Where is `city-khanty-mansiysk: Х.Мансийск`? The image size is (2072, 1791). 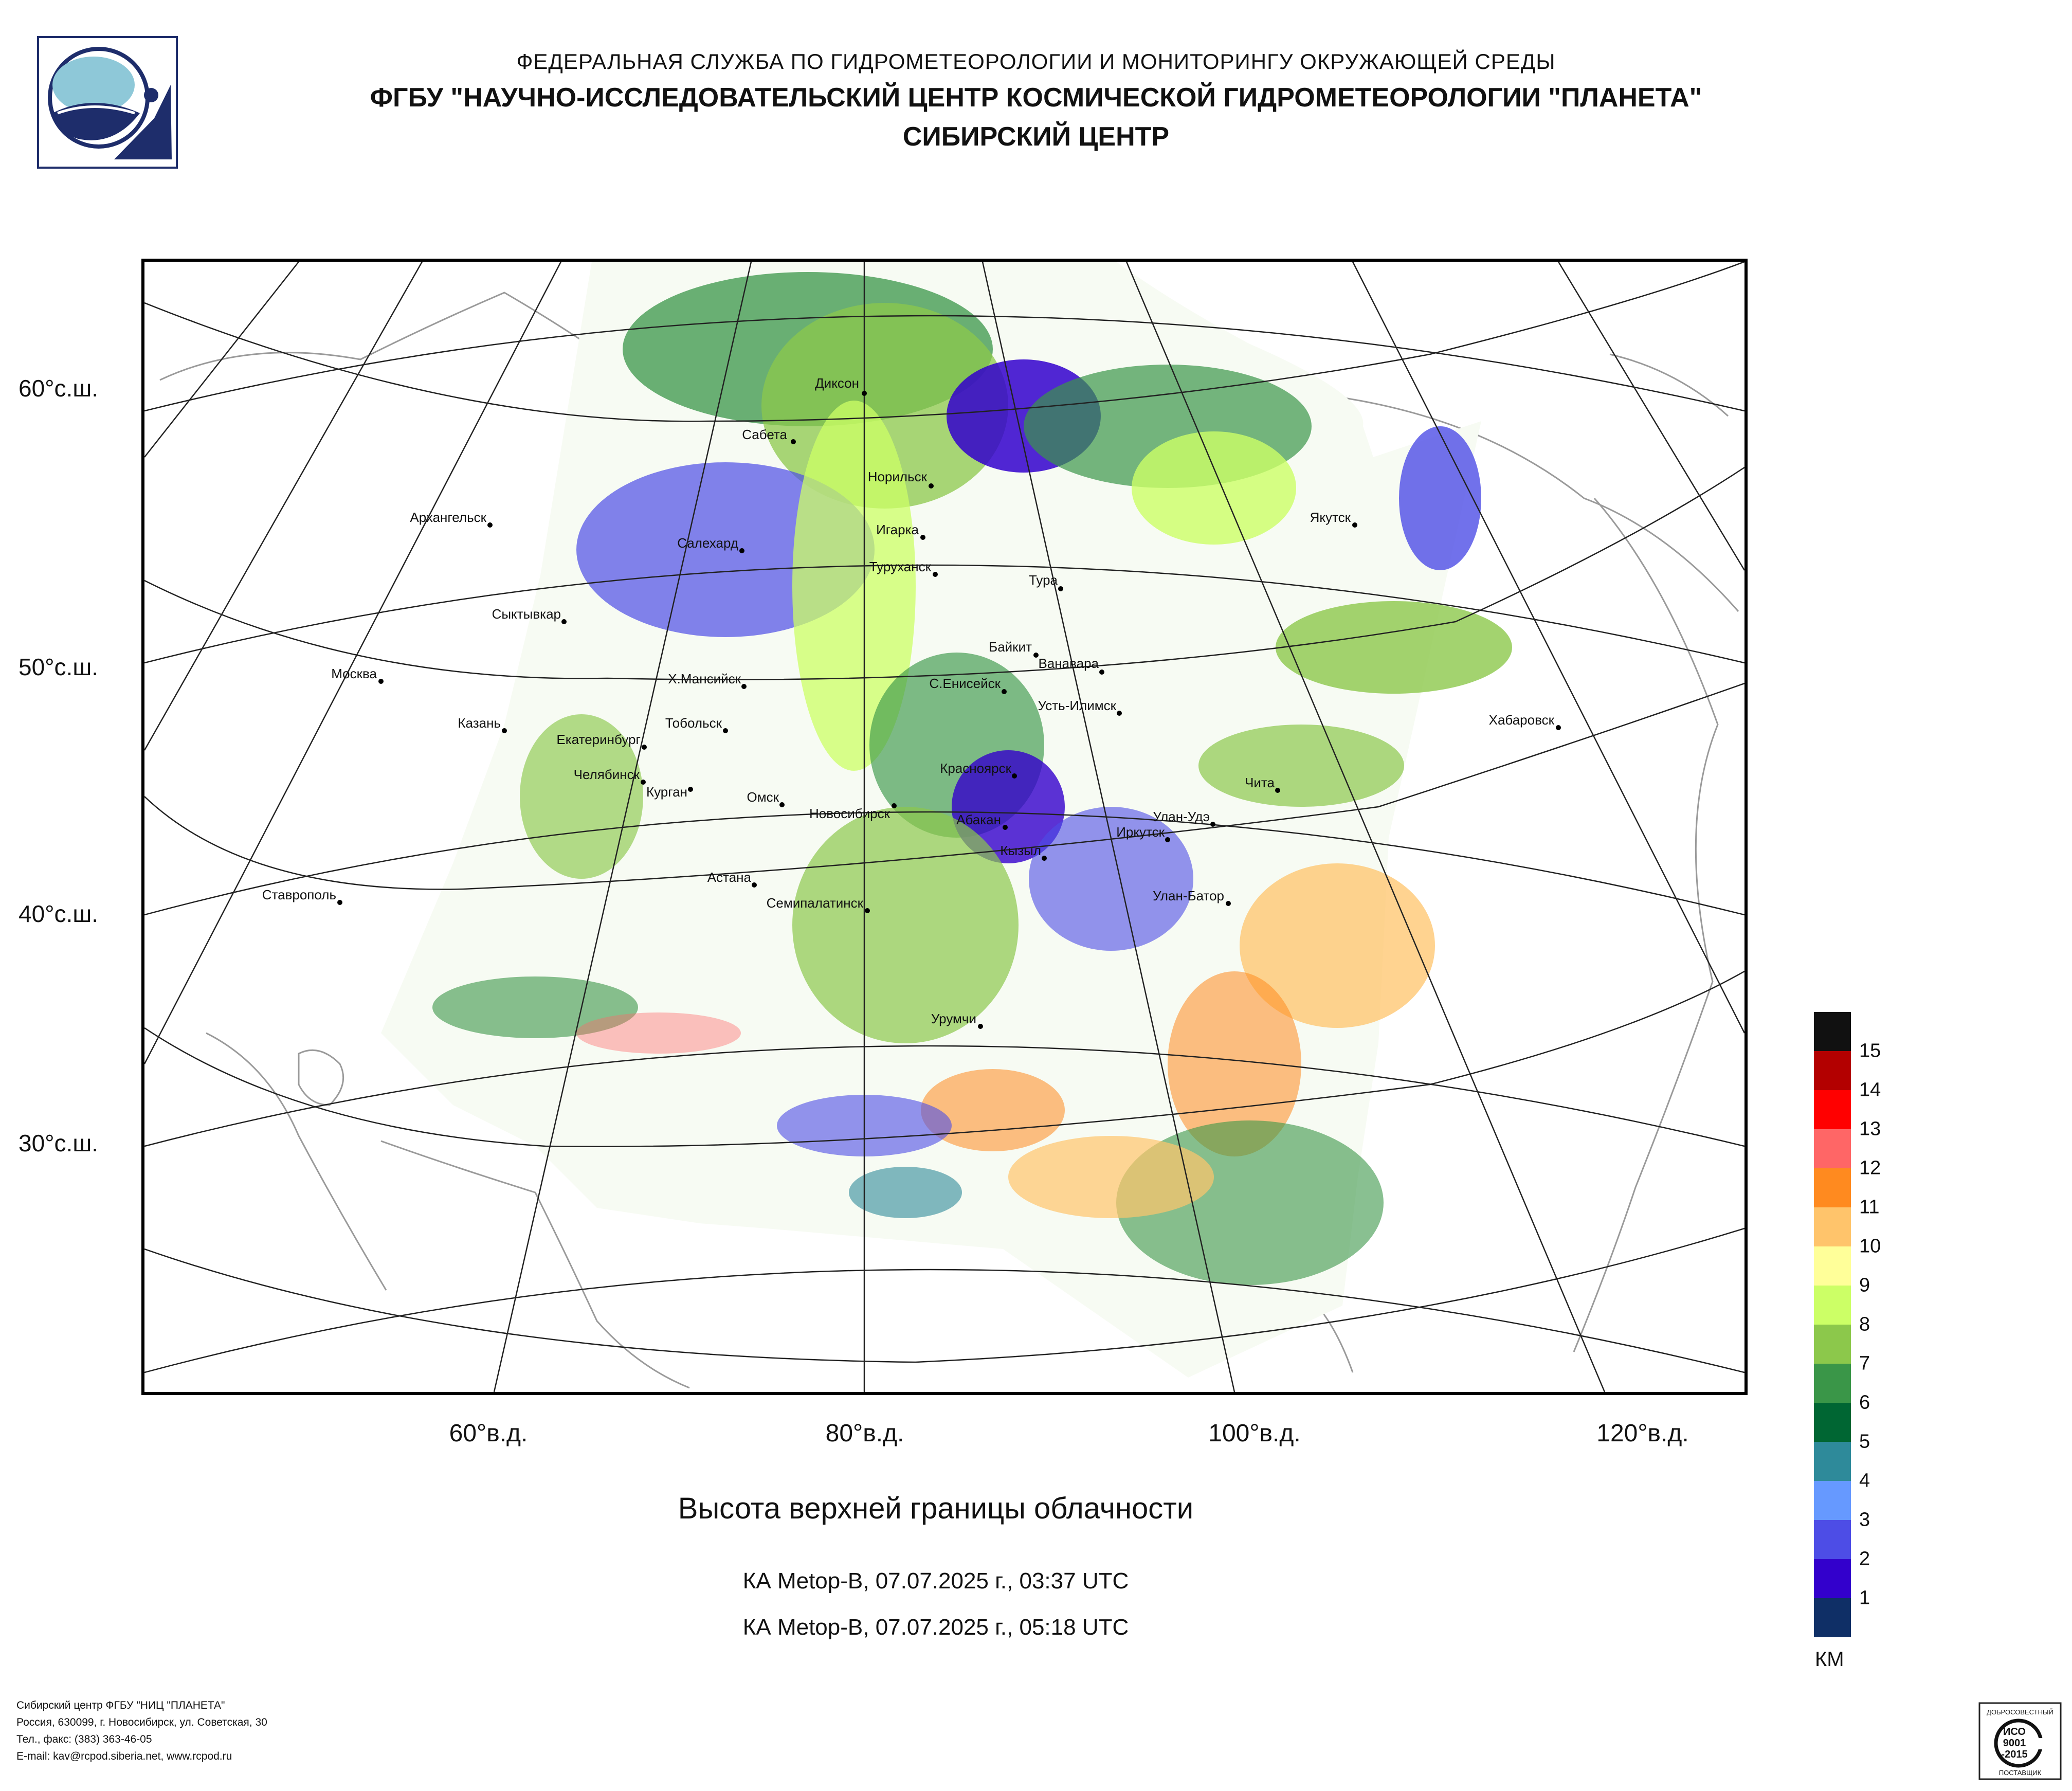
city-khanty-mansiysk: Х.Мансийск is located at coordinates (707, 680).